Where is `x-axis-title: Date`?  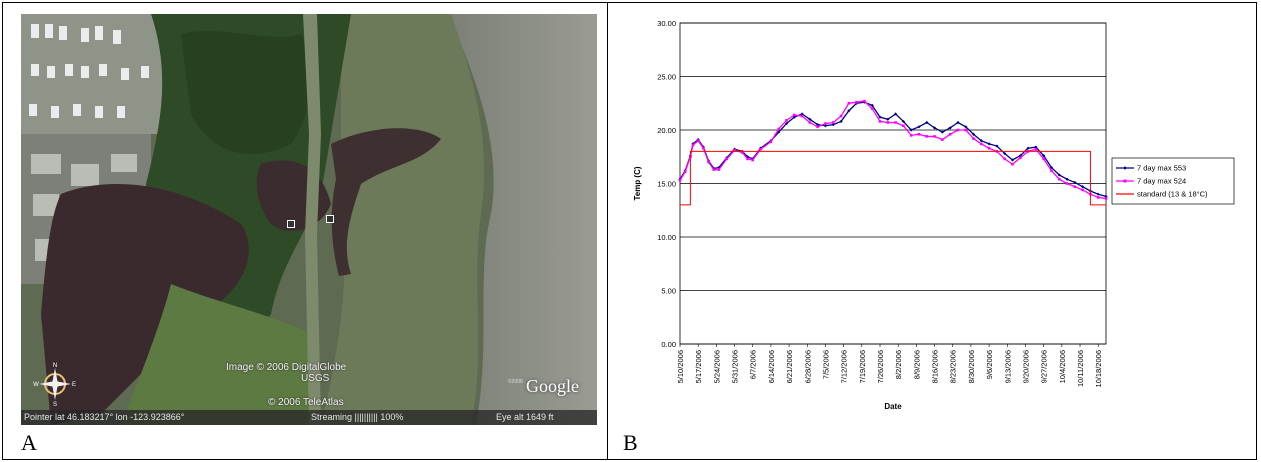
x-axis-title: Date is located at coordinates (893, 406).